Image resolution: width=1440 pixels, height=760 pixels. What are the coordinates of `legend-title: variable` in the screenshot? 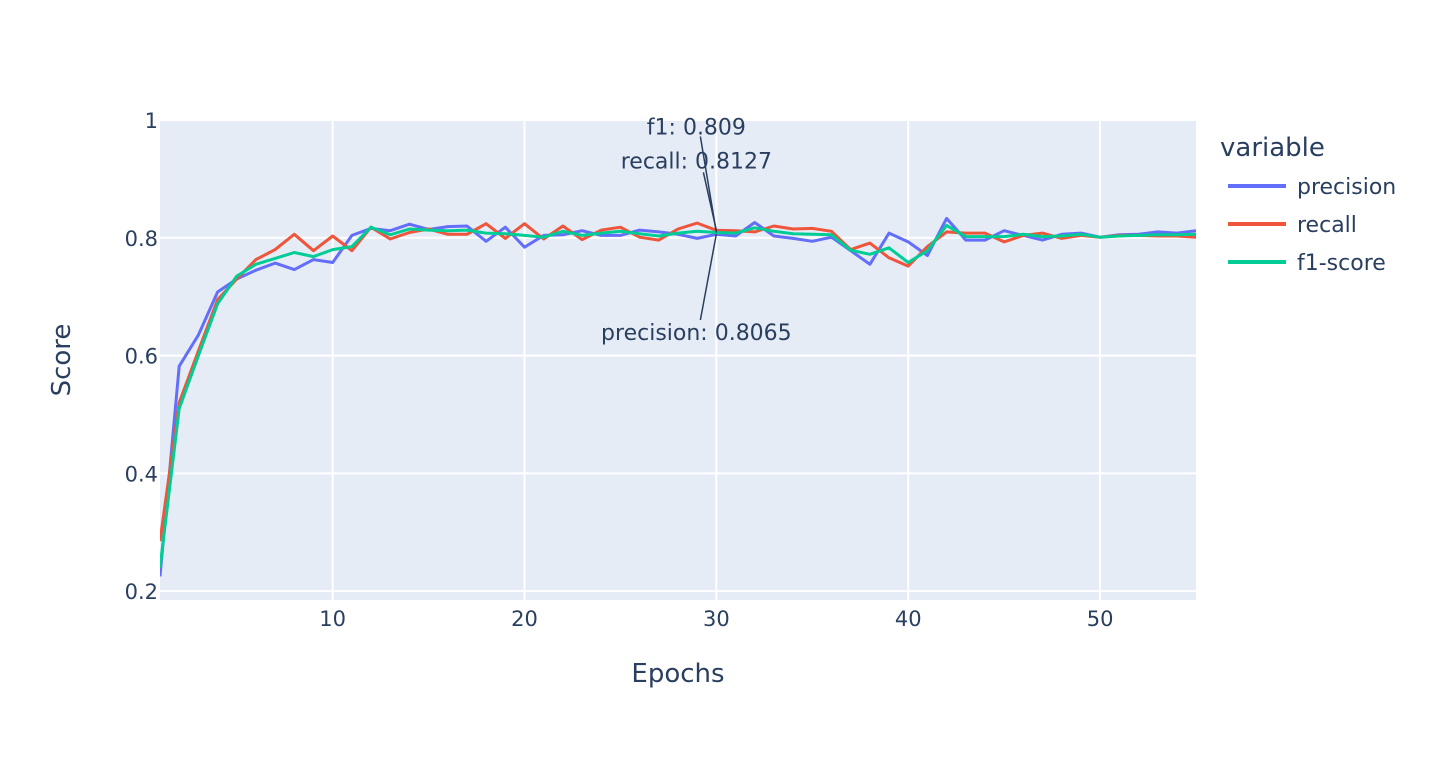 It's located at (1272, 148).